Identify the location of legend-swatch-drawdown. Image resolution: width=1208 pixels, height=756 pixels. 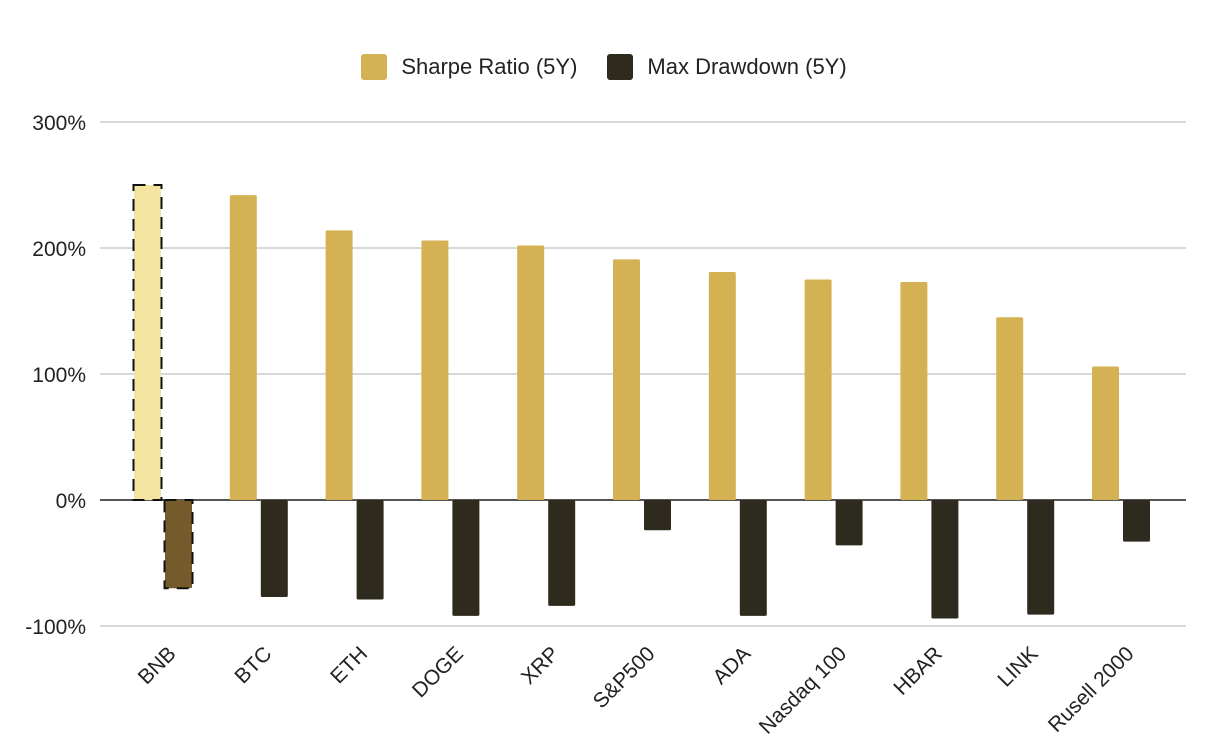
(620, 67).